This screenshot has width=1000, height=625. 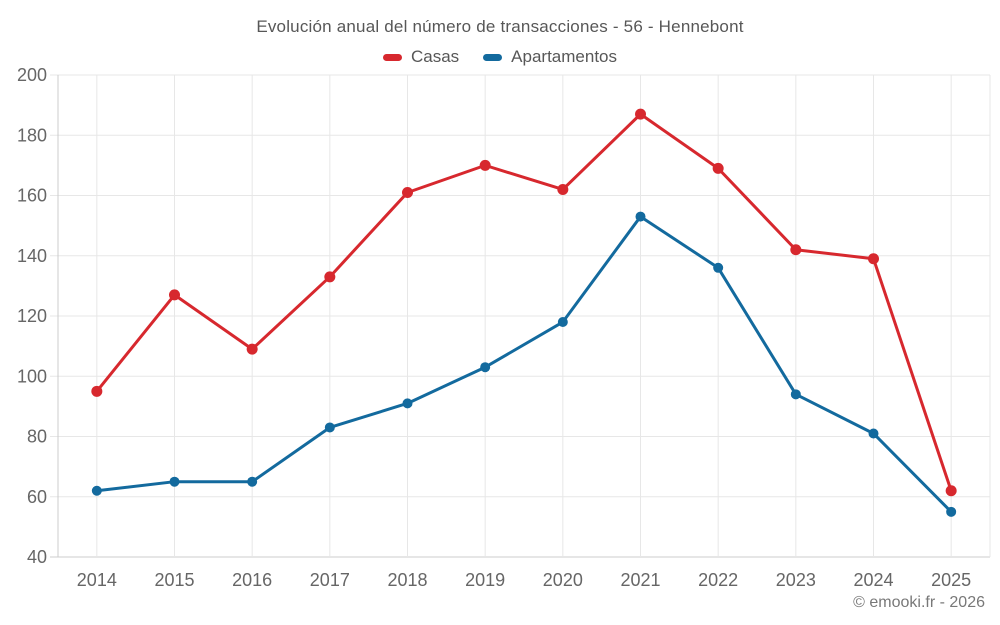 What do you see at coordinates (174, 481) in the screenshot?
I see `data-point-apartamentos-2015` at bounding box center [174, 481].